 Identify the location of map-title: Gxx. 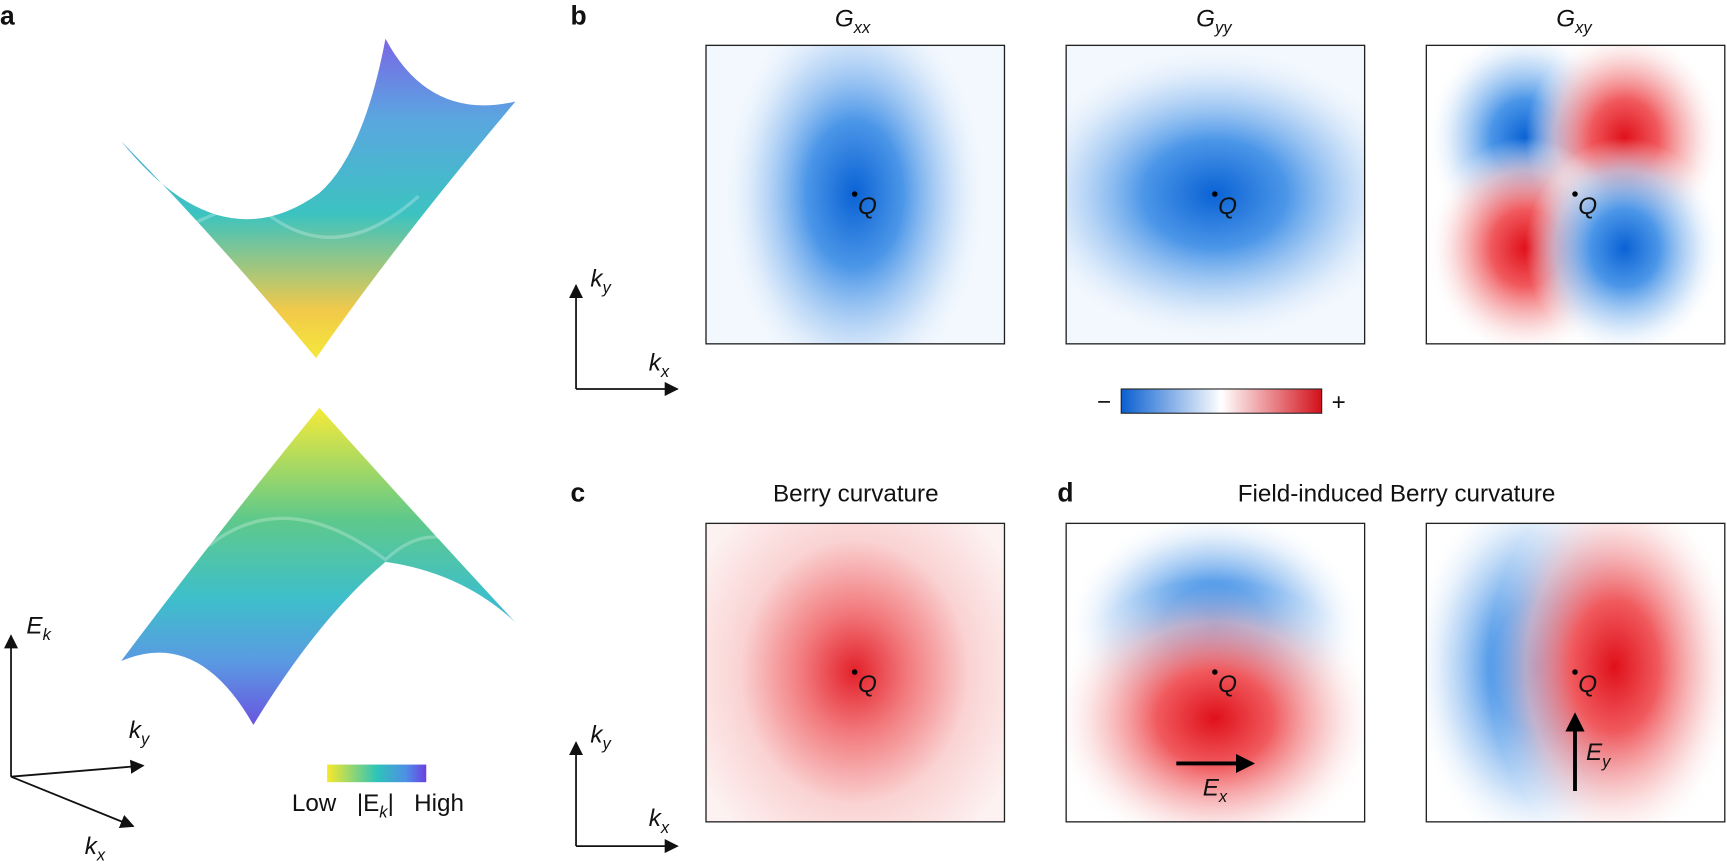
(853, 22).